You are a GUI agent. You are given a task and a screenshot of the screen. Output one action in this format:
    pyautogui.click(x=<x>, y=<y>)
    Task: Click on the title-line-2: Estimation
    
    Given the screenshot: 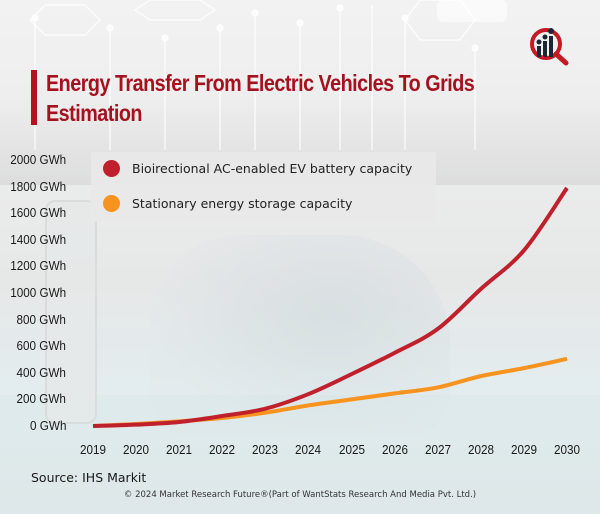 What is the action you would take?
    pyautogui.click(x=94, y=113)
    